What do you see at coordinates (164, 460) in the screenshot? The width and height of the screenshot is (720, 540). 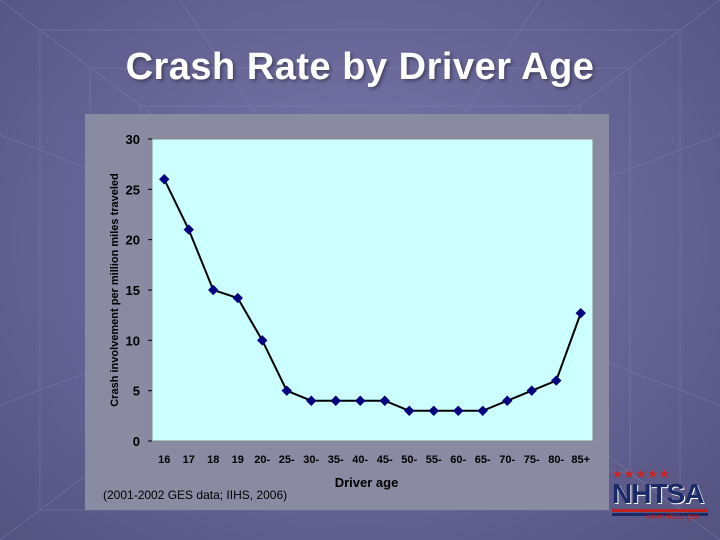 I see `x-tick-label: 16` at bounding box center [164, 460].